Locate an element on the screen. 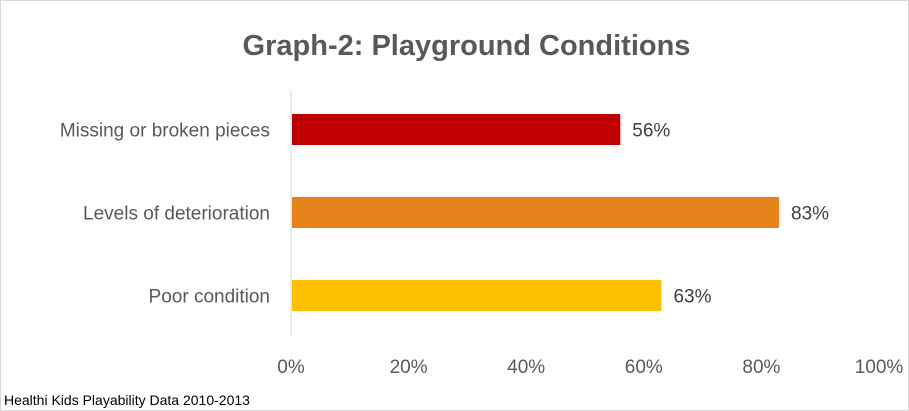  data-label: 83% is located at coordinates (810, 214).